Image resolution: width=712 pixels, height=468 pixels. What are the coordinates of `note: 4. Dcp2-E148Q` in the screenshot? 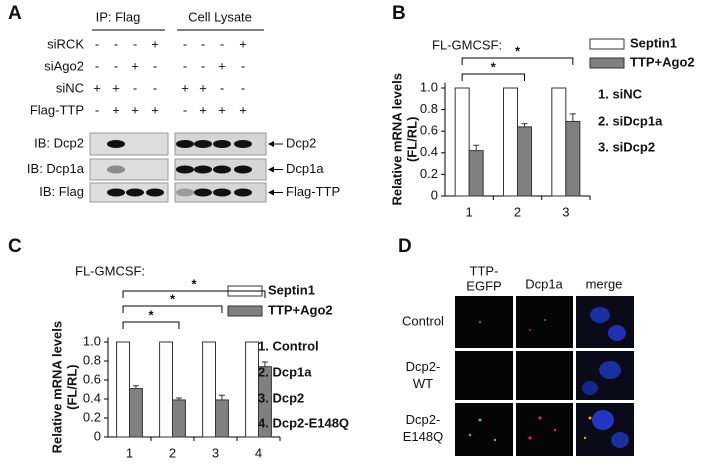 It's located at (303, 422).